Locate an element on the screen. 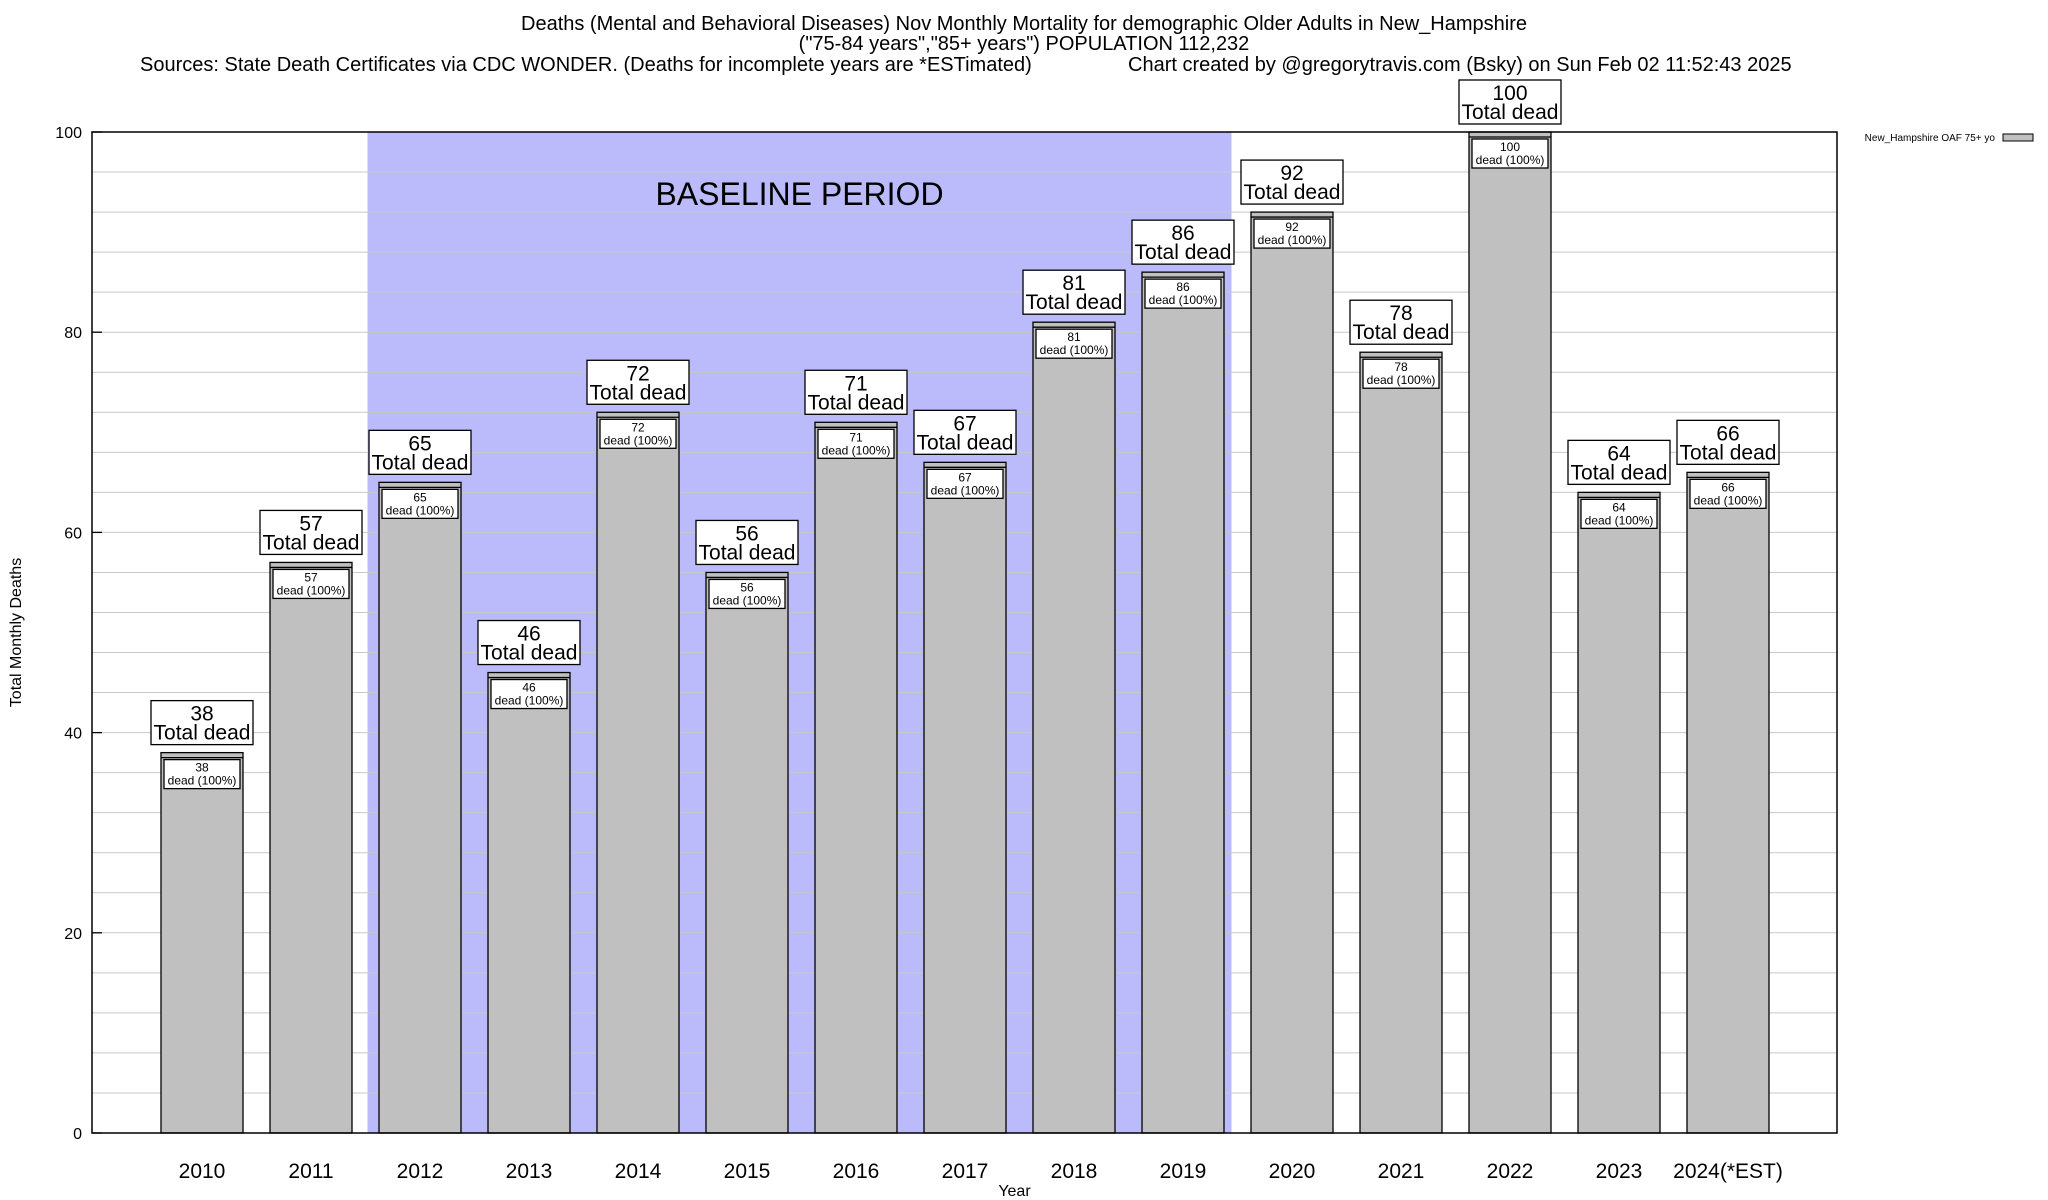 This screenshot has height=1200, width=2048. top-value-label: 86 is located at coordinates (1182, 233).